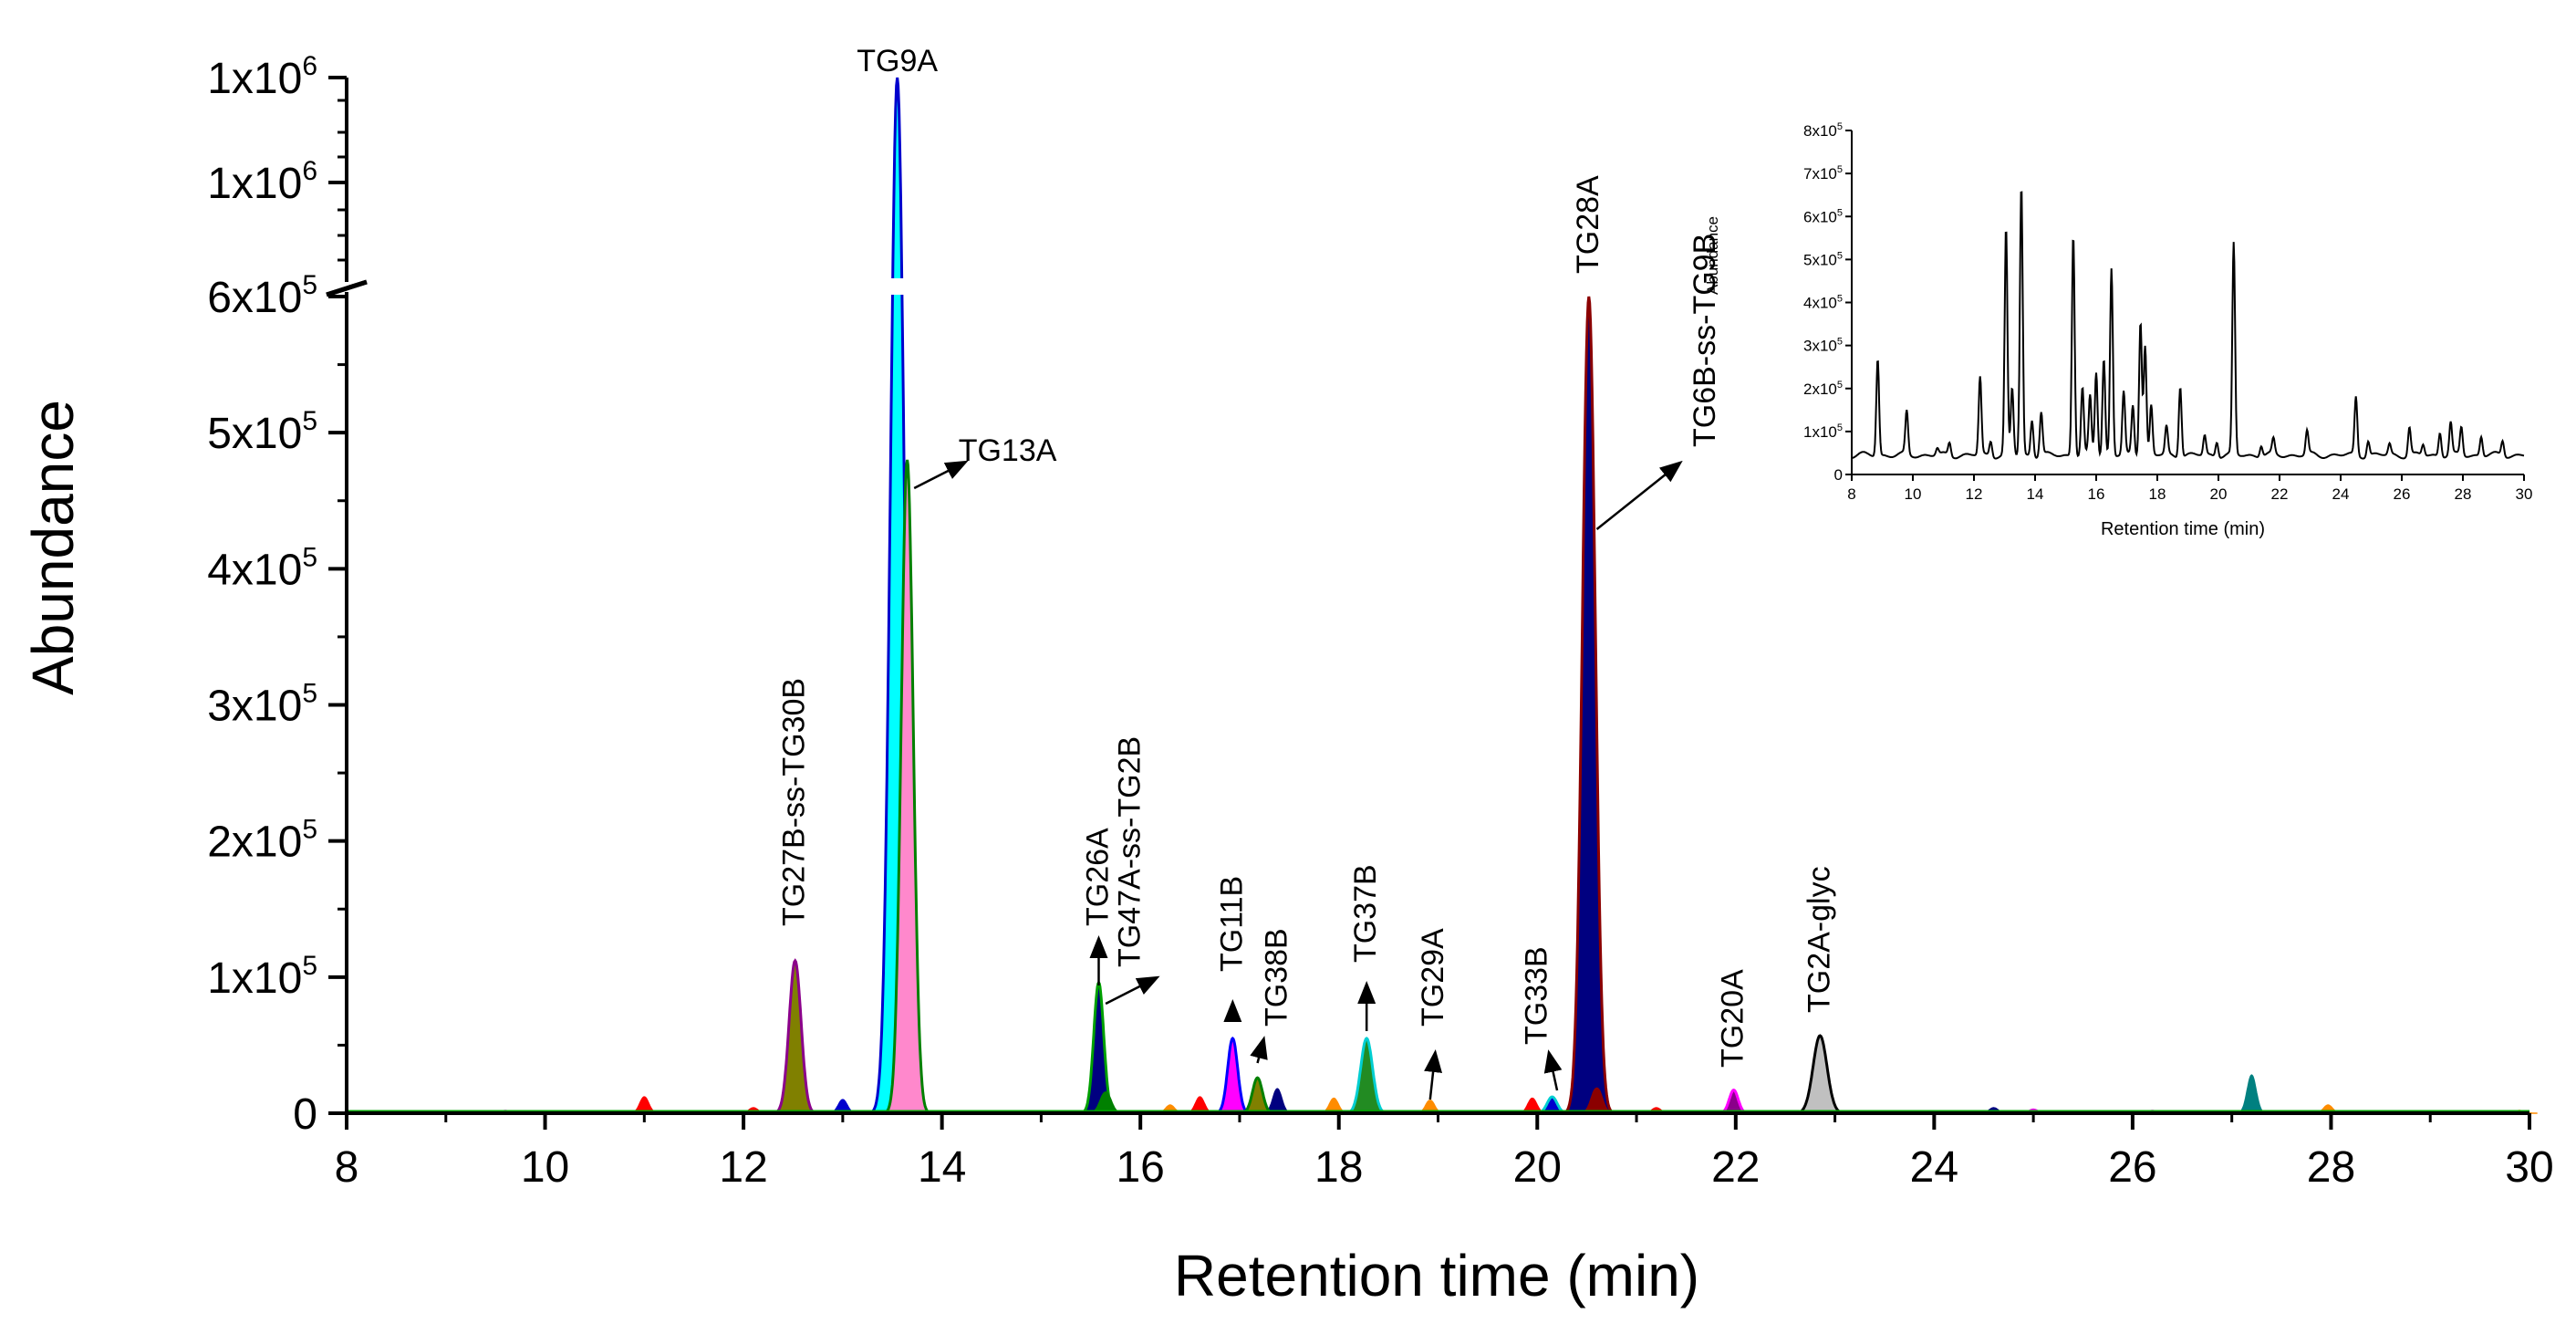 The height and width of the screenshot is (1324, 2576). Describe the element at coordinates (1438, 286) in the screenshot. I see `axis-break-gap` at that location.